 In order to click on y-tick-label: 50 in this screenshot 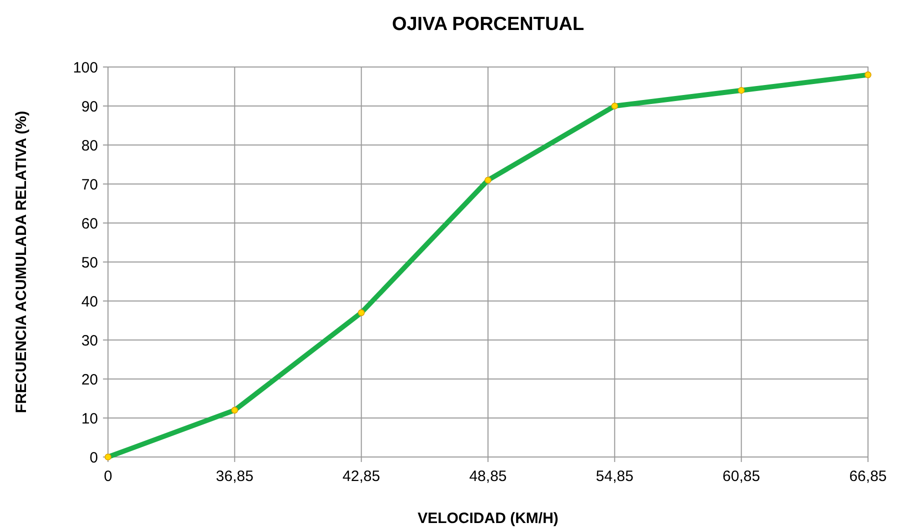, I will do `click(89, 263)`.